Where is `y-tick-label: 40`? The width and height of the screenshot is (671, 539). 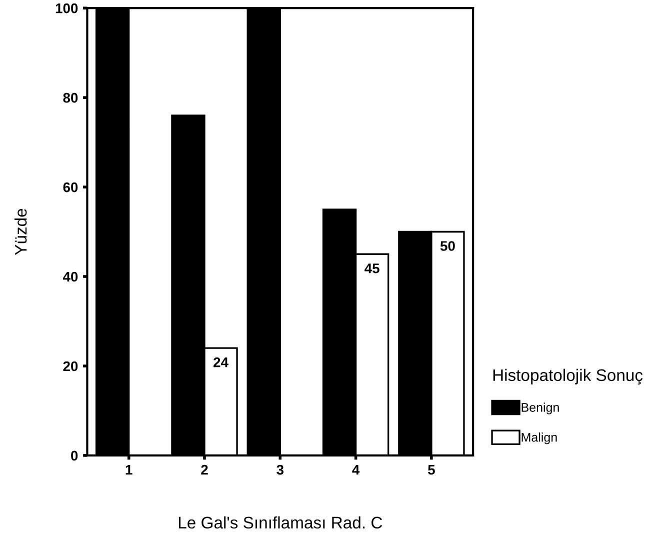
y-tick-label: 40 is located at coordinates (70, 277).